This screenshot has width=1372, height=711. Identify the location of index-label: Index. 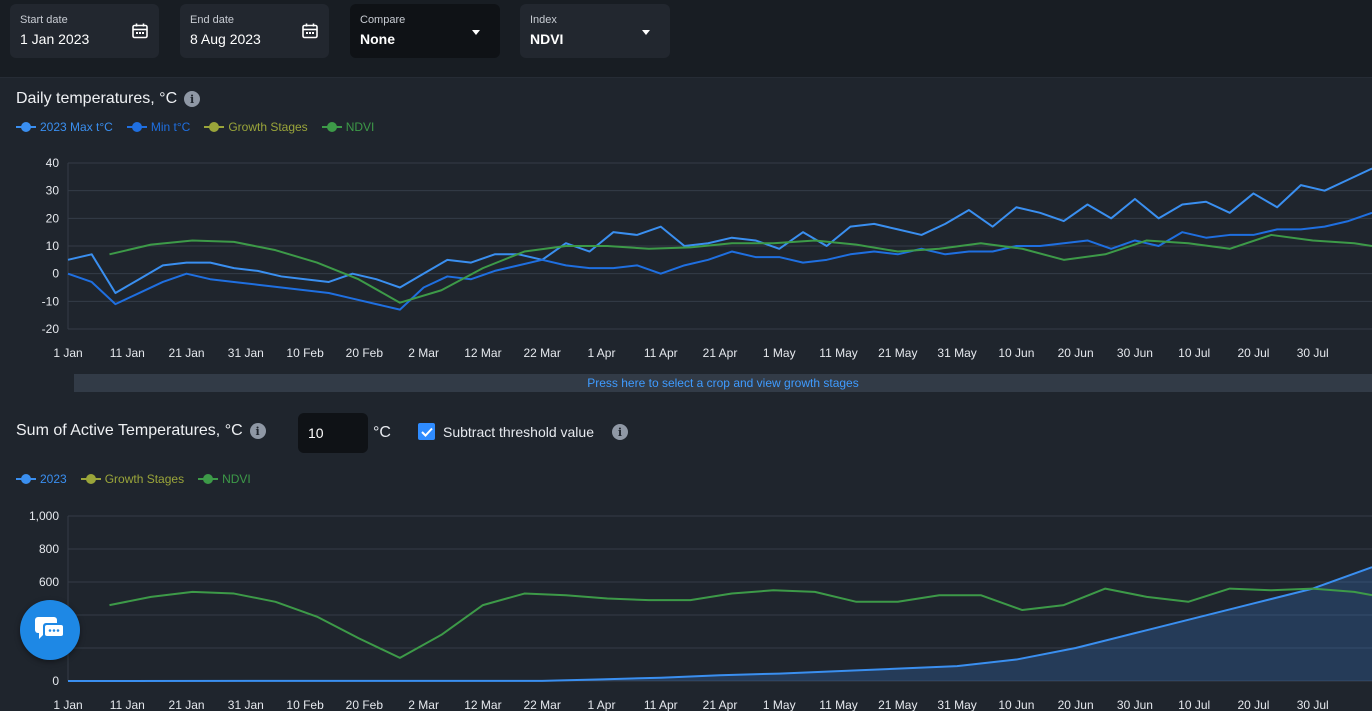
(543, 20).